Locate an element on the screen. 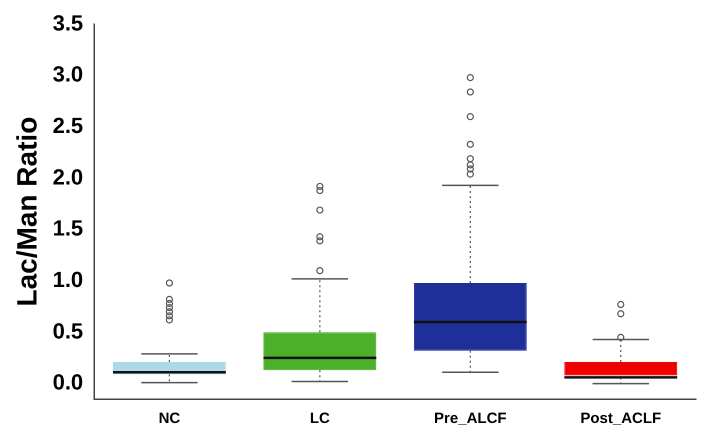 This screenshot has width=714, height=439. y-tick-label: 0.0 is located at coordinates (68, 382).